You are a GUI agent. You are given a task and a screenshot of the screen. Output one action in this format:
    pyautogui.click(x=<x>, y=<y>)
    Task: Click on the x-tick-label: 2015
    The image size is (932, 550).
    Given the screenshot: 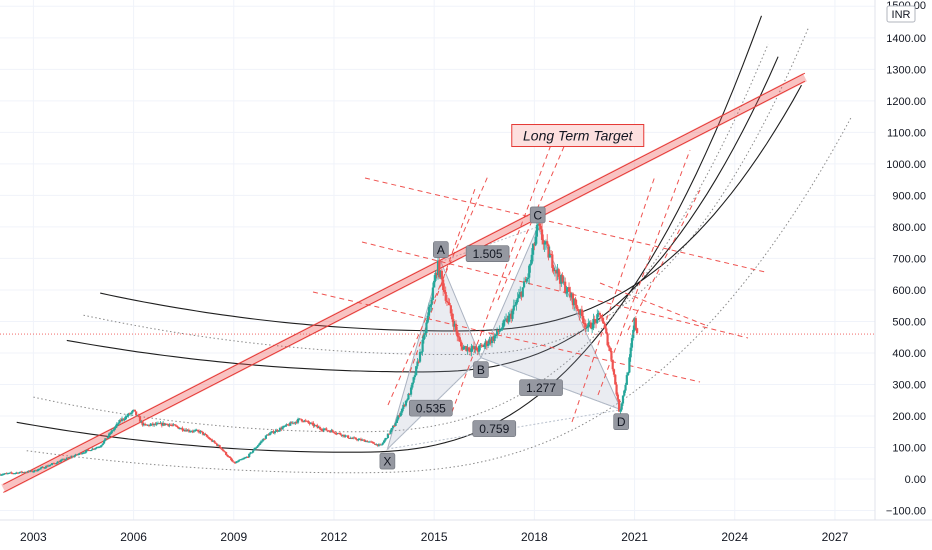 What is the action you would take?
    pyautogui.click(x=434, y=537)
    